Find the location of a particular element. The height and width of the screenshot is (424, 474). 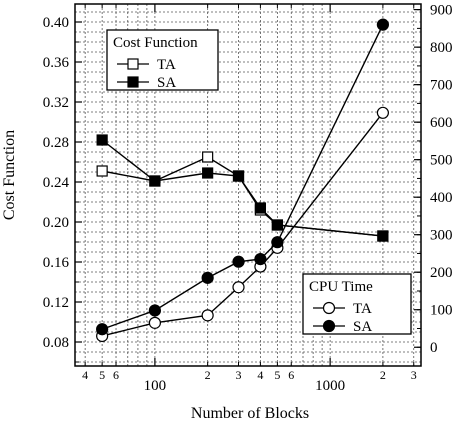

series-line-cost-function-ta is located at coordinates (242, 196).